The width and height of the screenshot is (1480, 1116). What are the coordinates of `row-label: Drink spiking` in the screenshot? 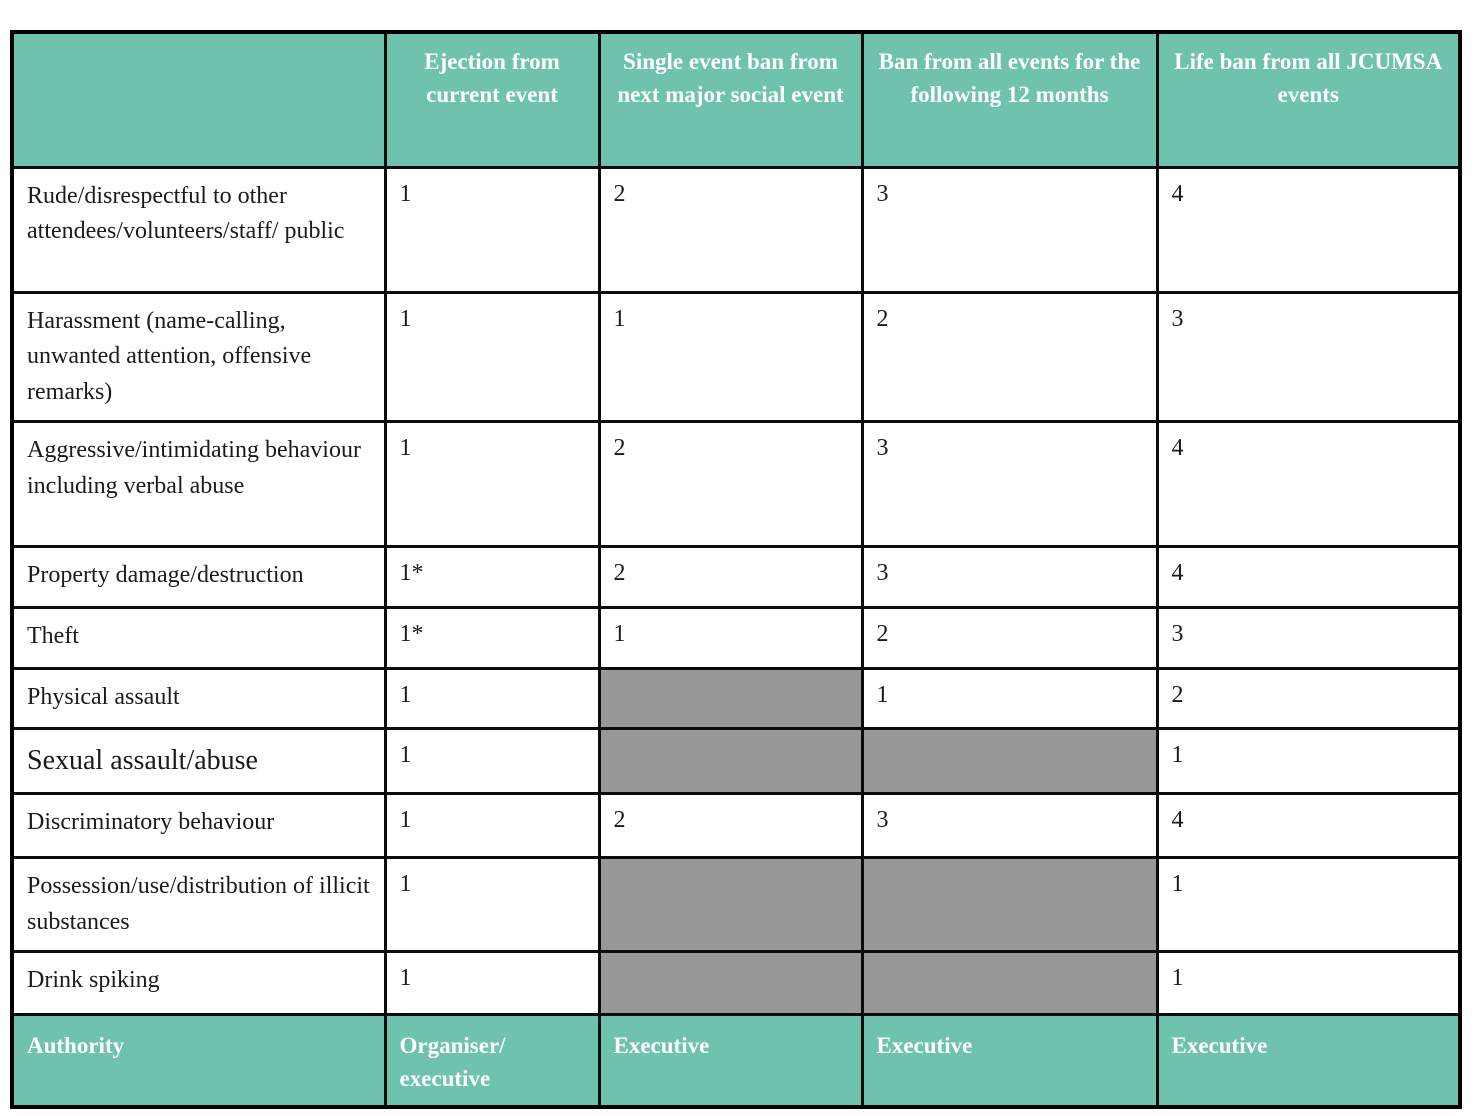 It's located at (198, 983).